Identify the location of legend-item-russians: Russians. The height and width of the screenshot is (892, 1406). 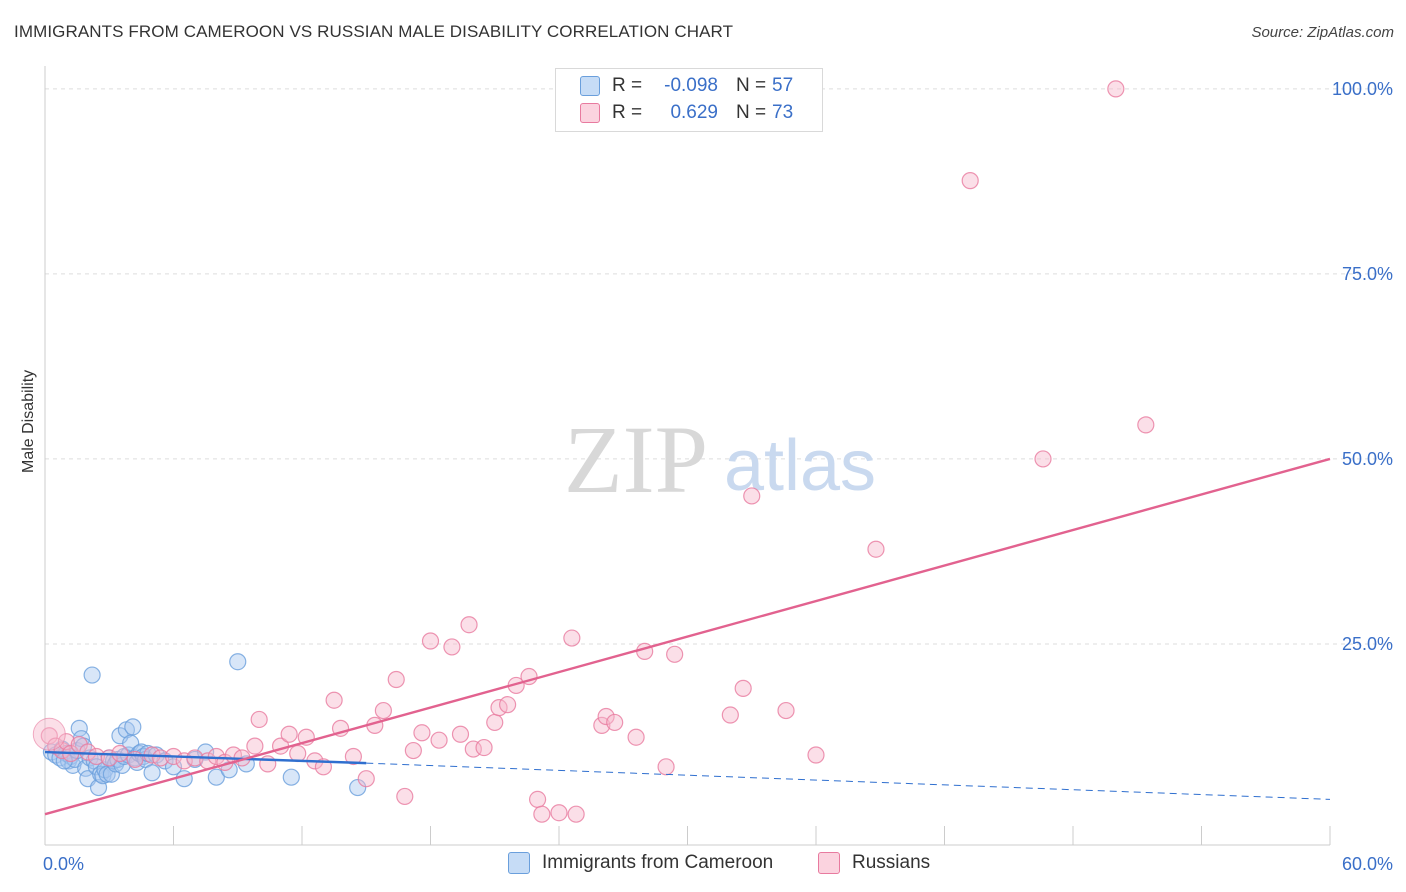
(874, 863).